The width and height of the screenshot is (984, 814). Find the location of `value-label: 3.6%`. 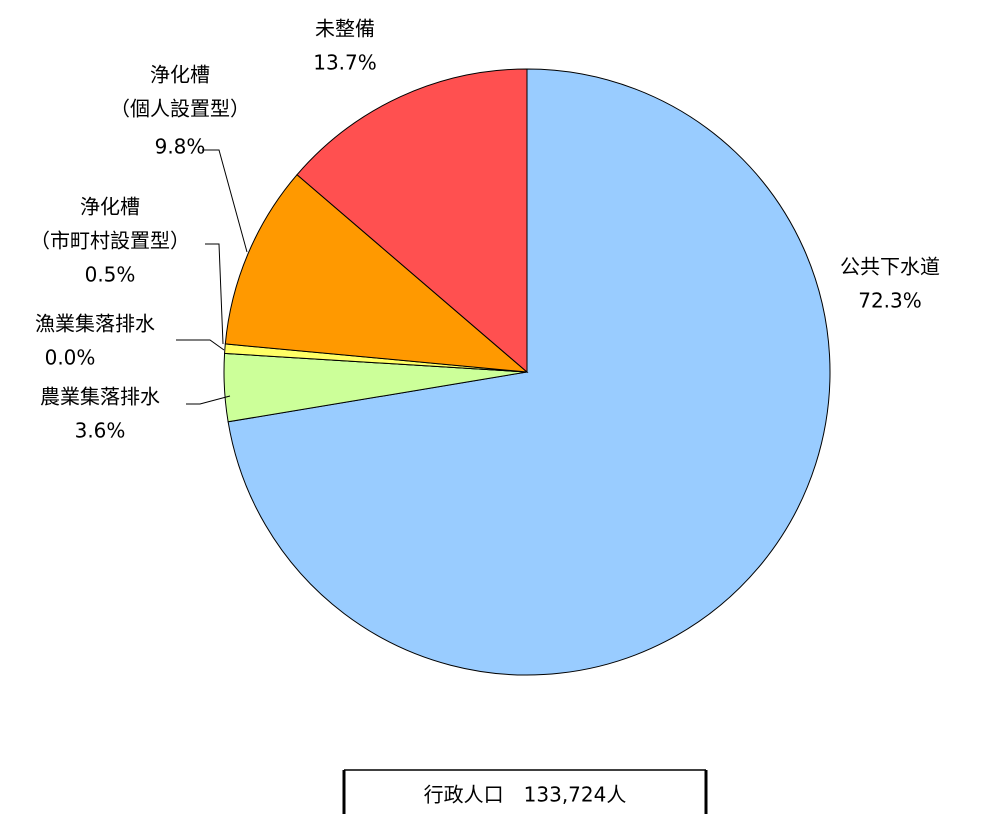

value-label: 3.6% is located at coordinates (100, 431).